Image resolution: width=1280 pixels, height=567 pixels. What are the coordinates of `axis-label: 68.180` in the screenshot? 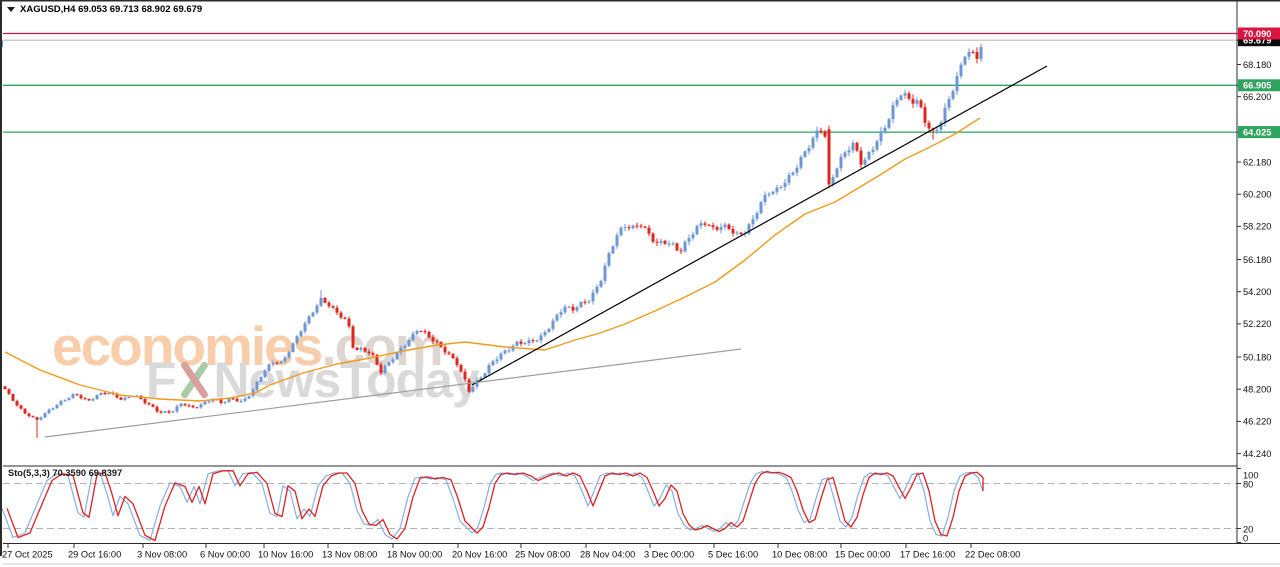 It's located at (1257, 65).